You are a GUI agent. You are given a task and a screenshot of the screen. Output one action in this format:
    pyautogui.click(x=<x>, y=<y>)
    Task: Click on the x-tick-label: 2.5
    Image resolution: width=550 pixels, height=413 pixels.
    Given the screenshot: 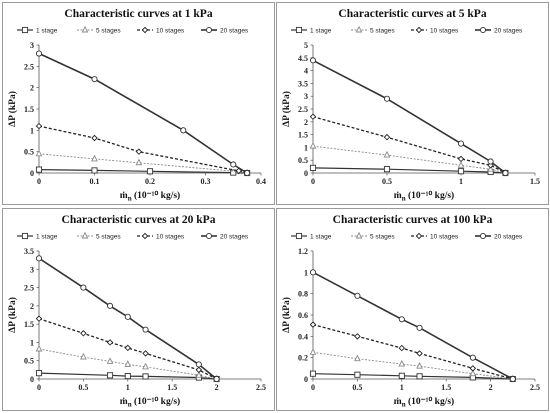 What is the action you would take?
    pyautogui.click(x=261, y=387)
    